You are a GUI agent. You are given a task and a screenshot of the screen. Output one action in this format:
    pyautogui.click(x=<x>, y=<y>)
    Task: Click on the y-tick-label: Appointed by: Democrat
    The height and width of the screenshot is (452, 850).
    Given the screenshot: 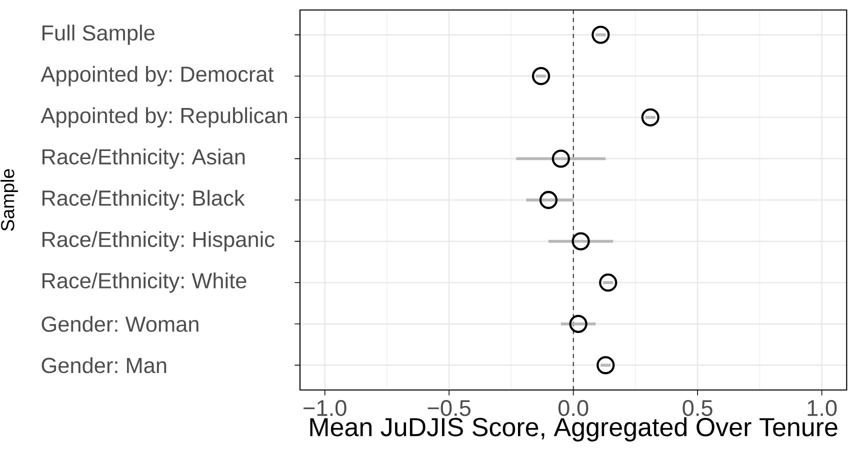 What is the action you would take?
    pyautogui.click(x=157, y=76)
    